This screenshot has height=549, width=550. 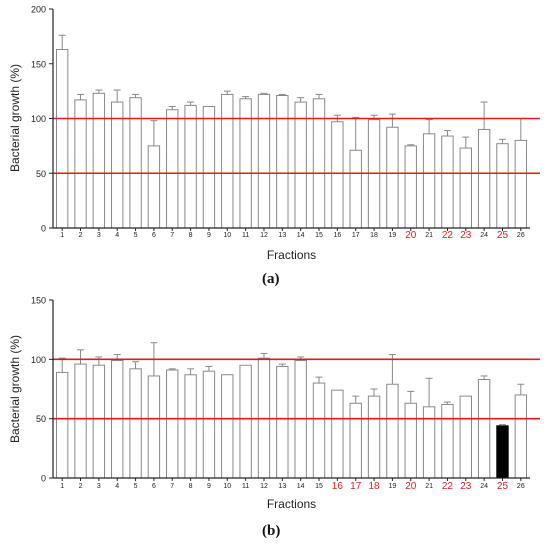 What do you see at coordinates (271, 531) in the screenshot?
I see `panel-label-b: (b)` at bounding box center [271, 531].